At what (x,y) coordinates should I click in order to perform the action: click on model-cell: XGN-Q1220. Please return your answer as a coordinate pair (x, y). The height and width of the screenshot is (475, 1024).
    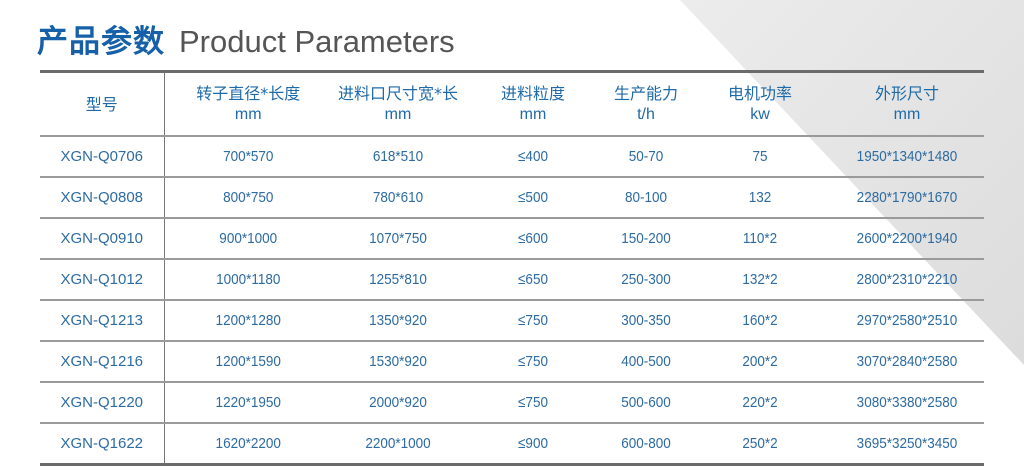
    Looking at the image, I should click on (102, 402).